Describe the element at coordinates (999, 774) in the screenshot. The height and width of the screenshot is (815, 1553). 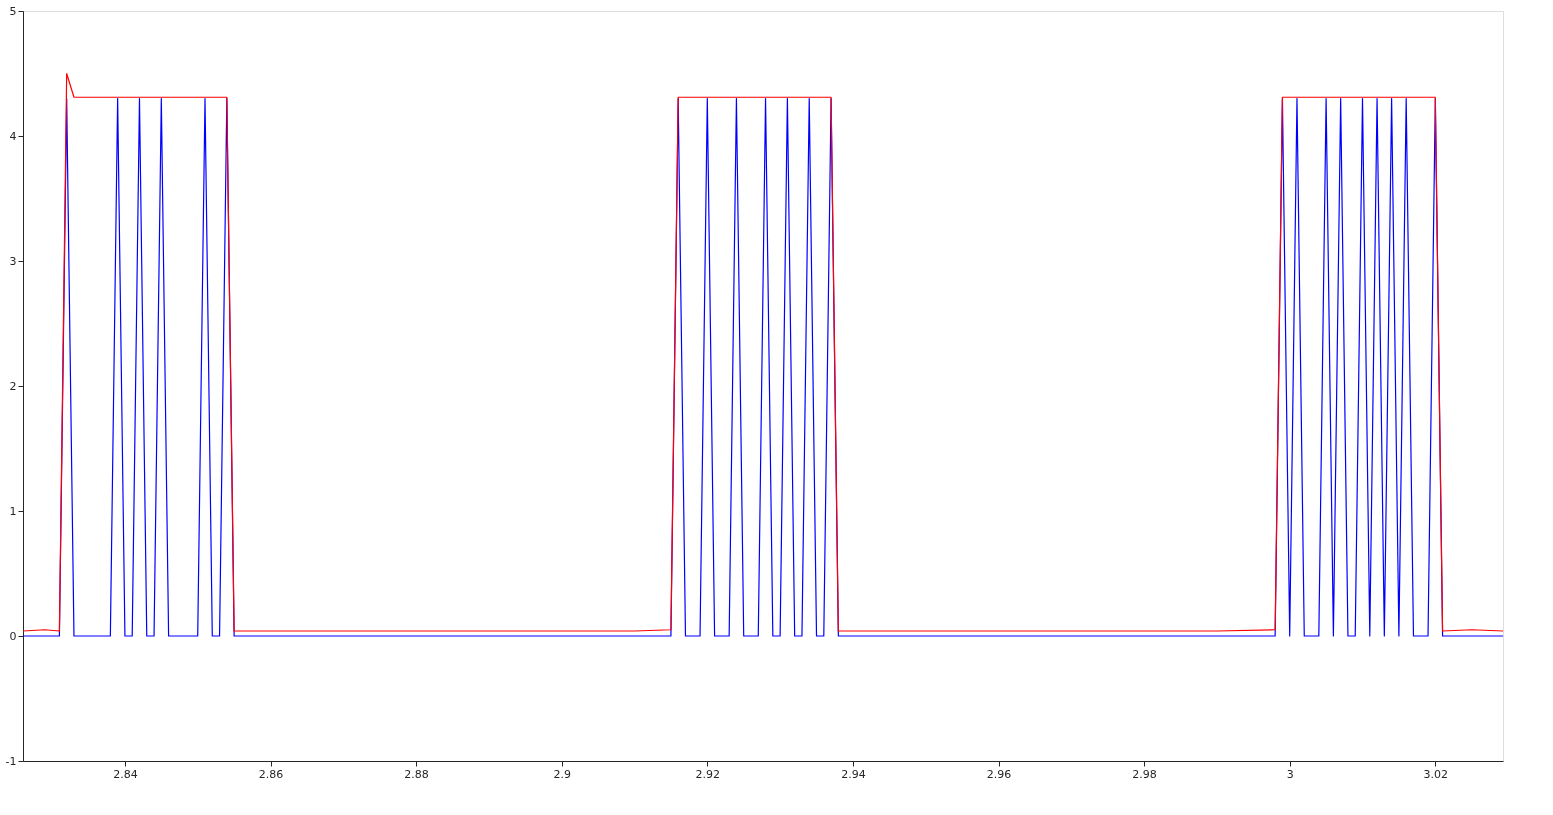
I see `x-tick-label: 2.96` at that location.